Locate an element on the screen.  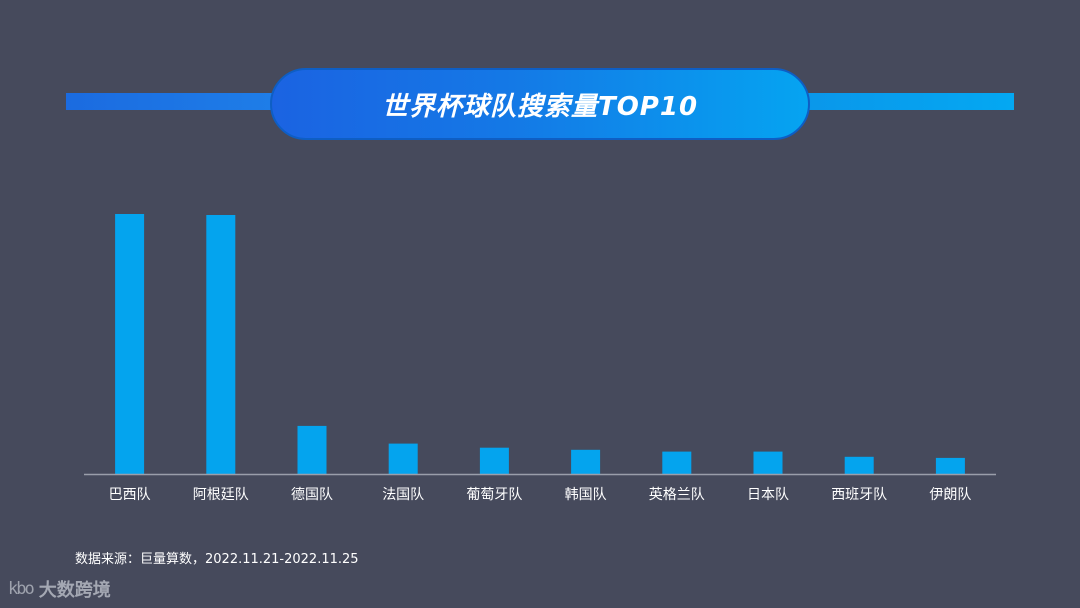
x-tick-label-1: 阿根廷队 is located at coordinates (221, 495).